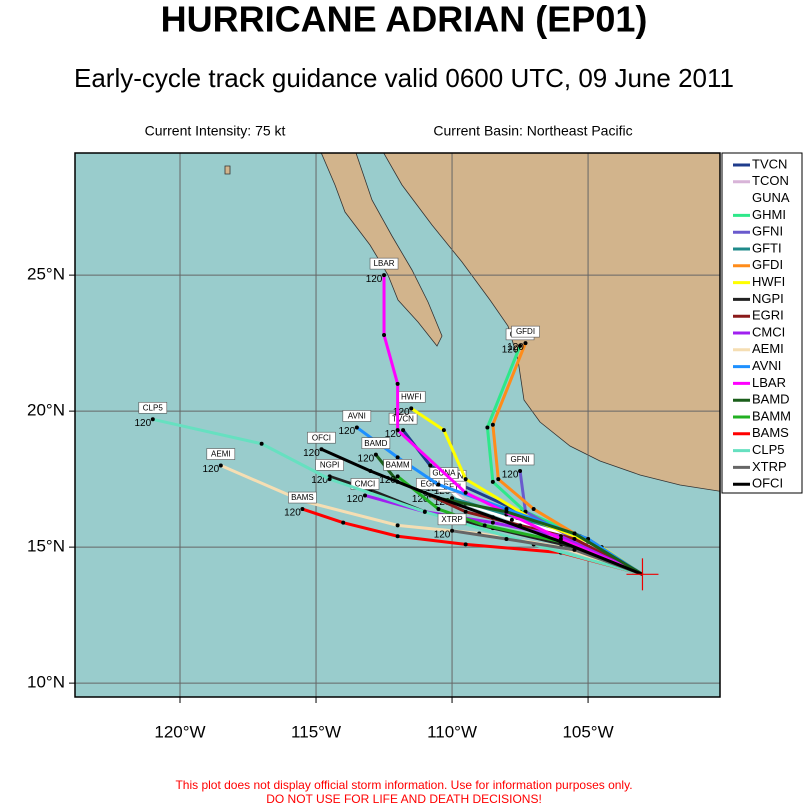 This screenshot has height=810, width=808. What do you see at coordinates (46, 682) in the screenshot?
I see `y-tick-label: 10°N` at bounding box center [46, 682].